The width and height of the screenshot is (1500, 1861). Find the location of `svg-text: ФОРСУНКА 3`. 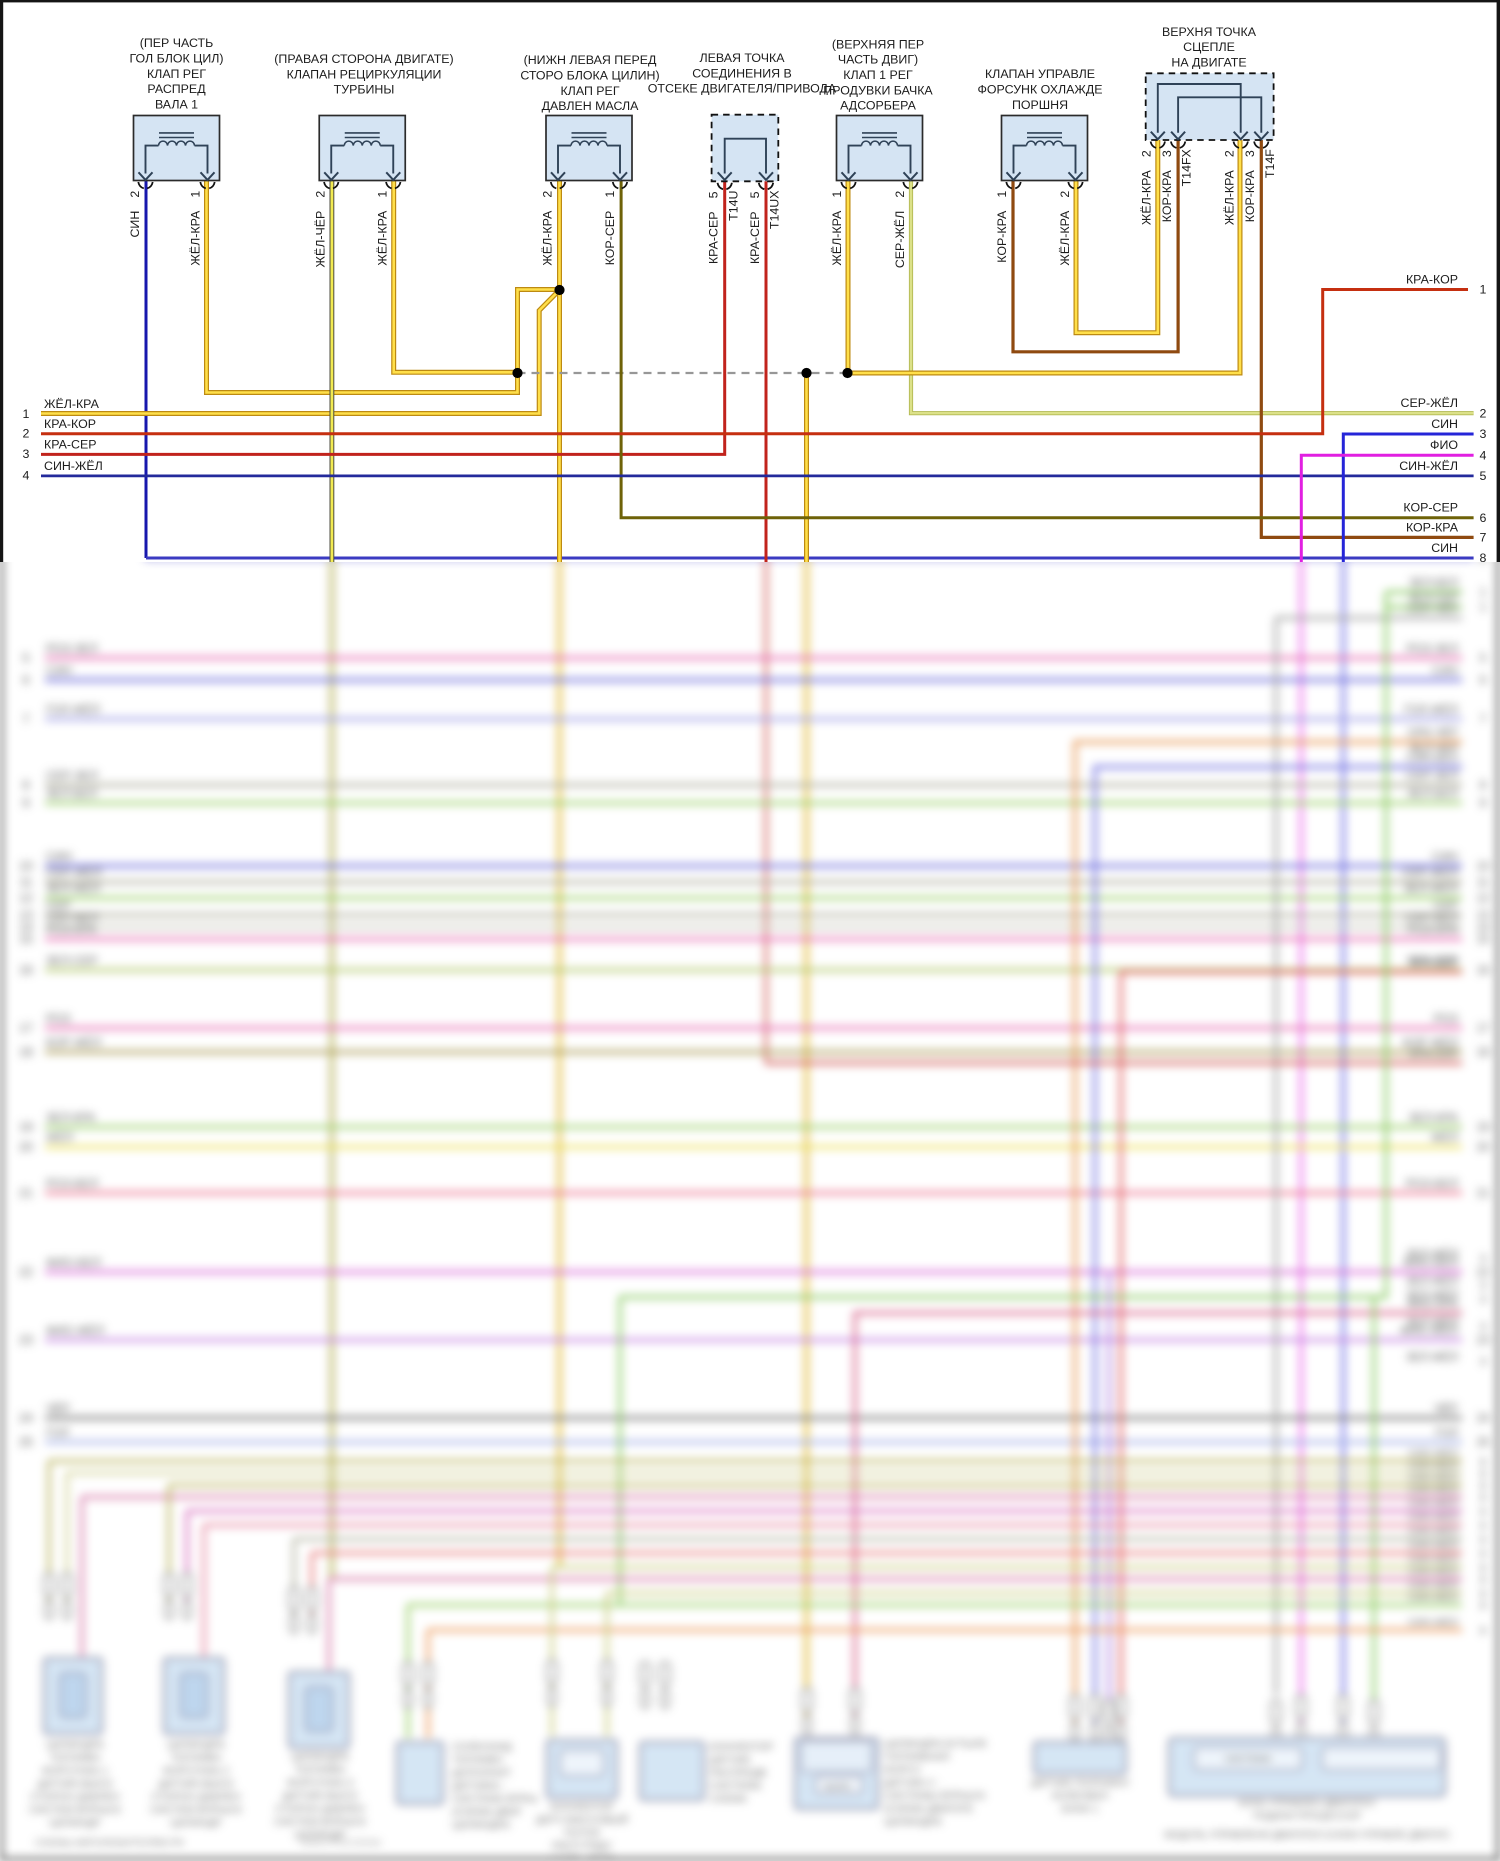

svg-text: ФОРСУНКА 3 is located at coordinates (320, 1783).